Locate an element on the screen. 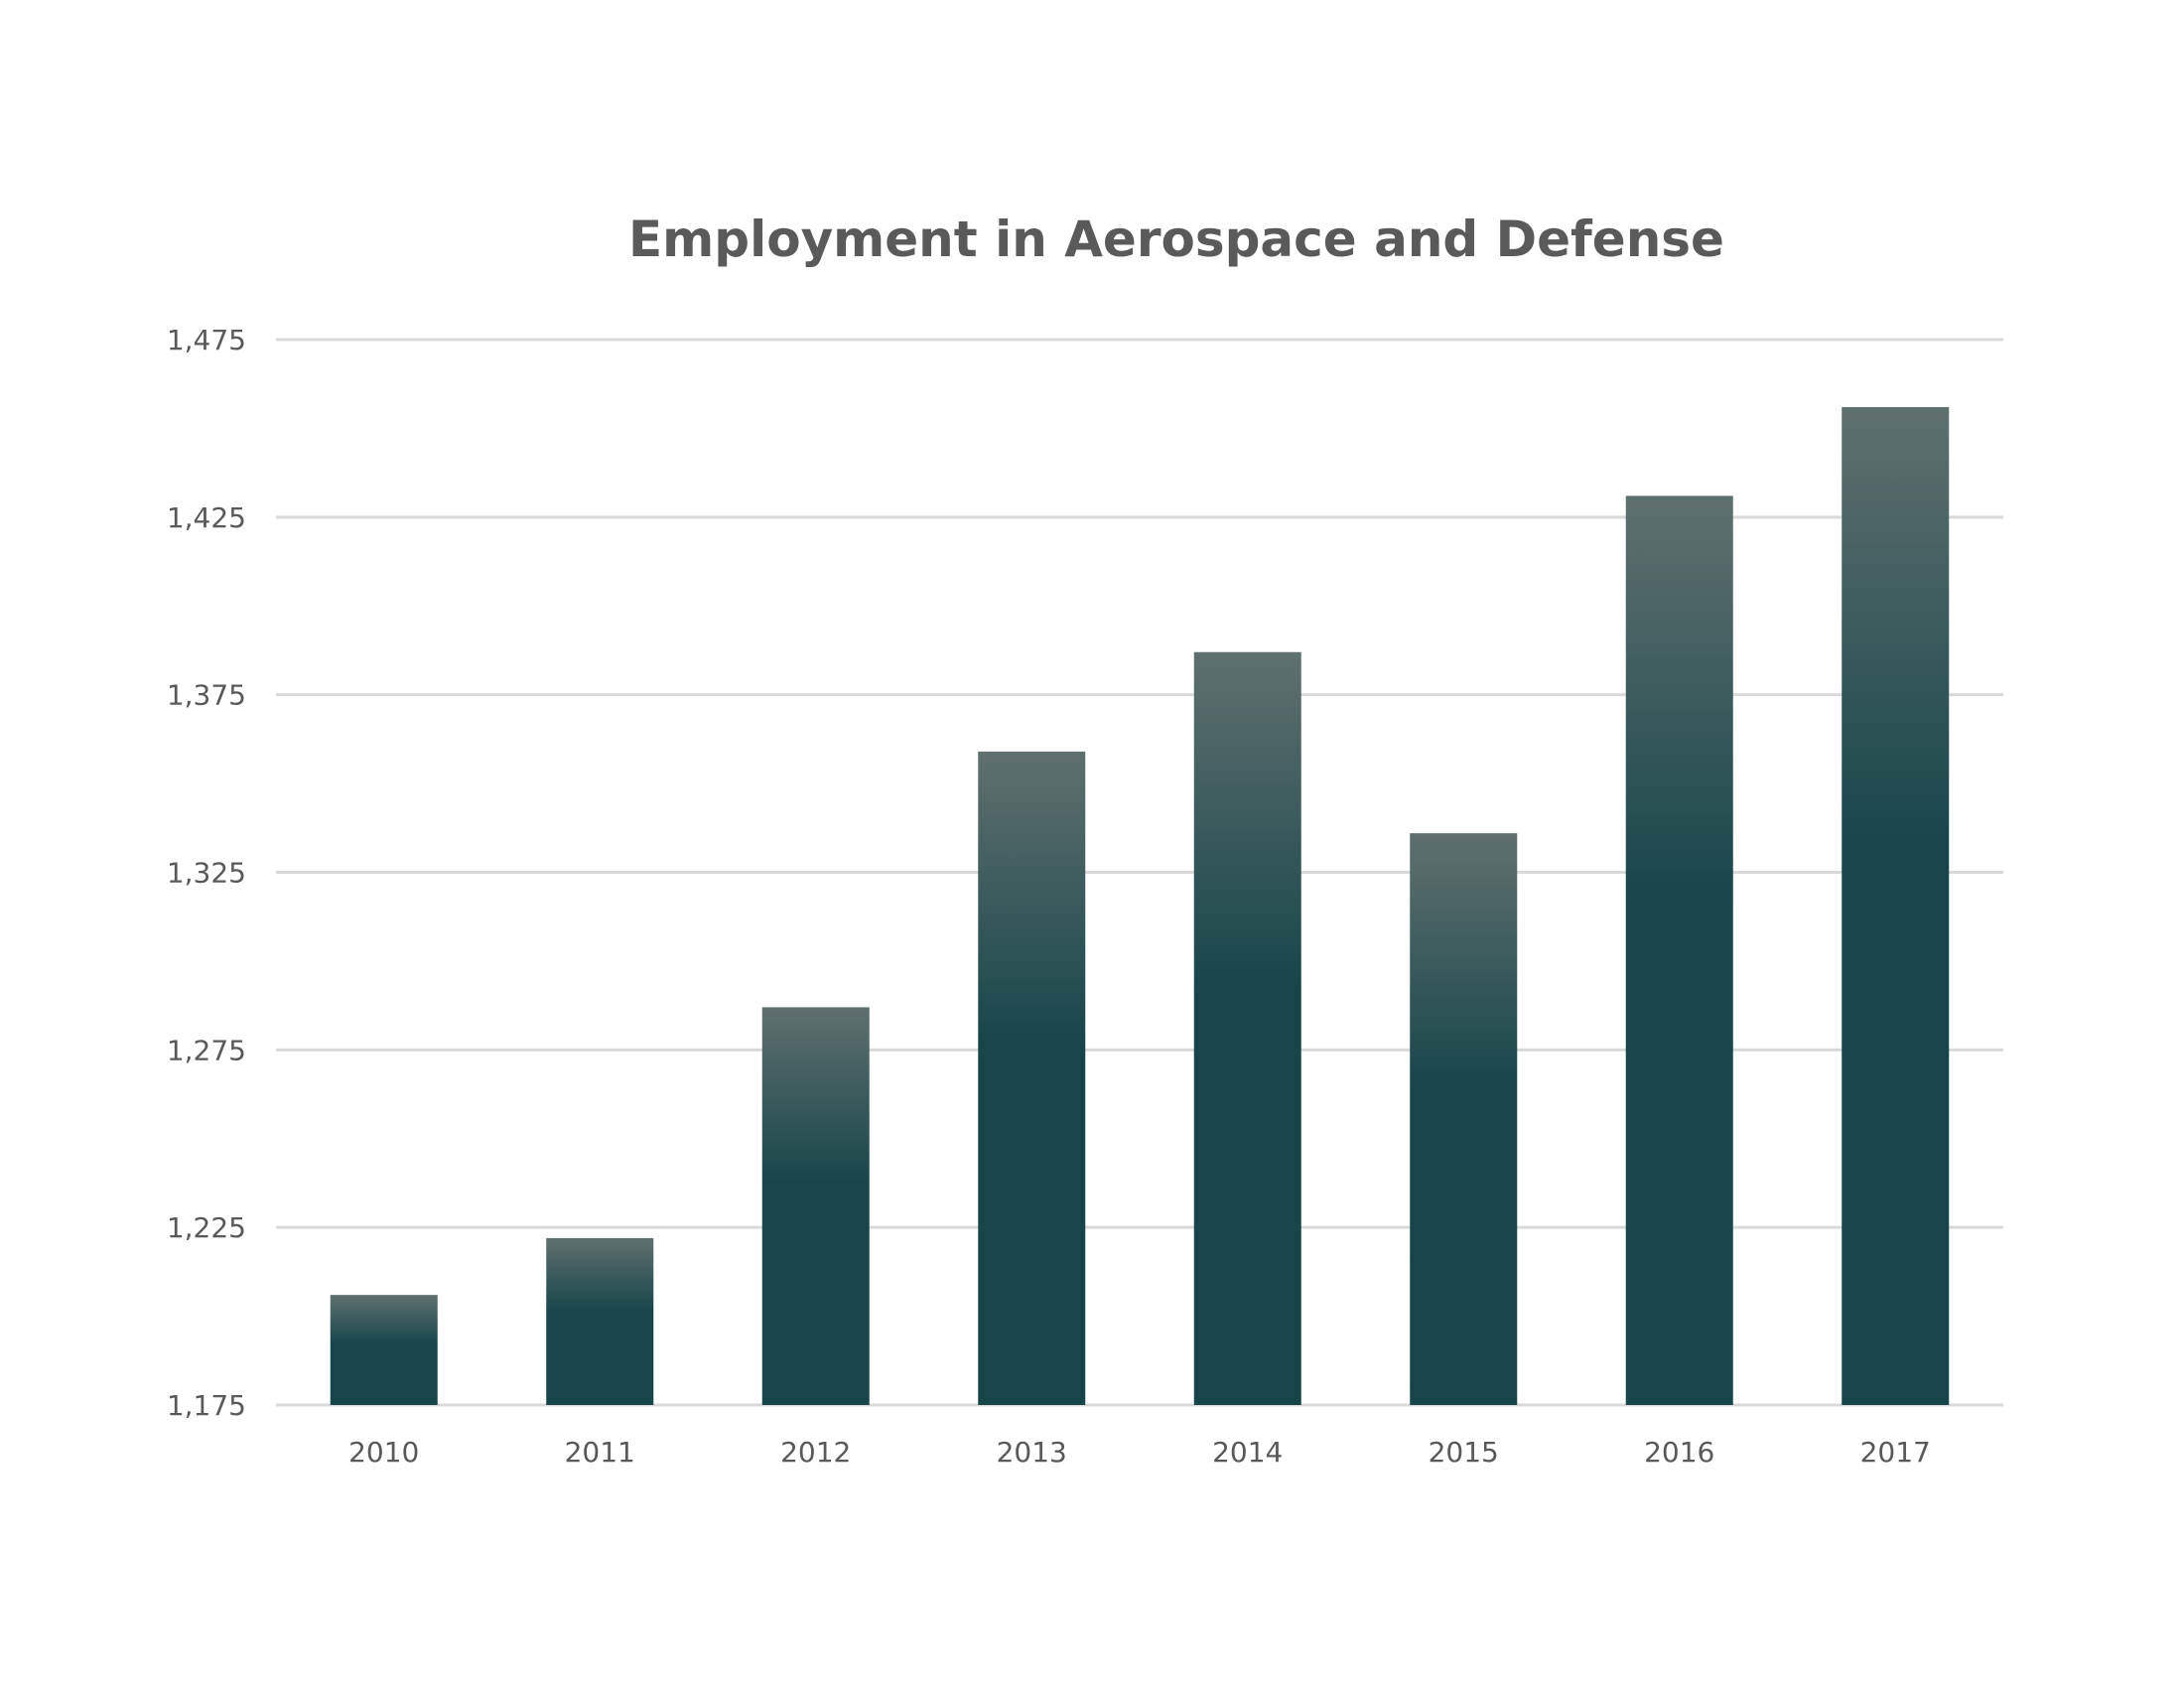 This screenshot has height=1688, width=2184. y-tick-label: 1,475 is located at coordinates (206, 340).